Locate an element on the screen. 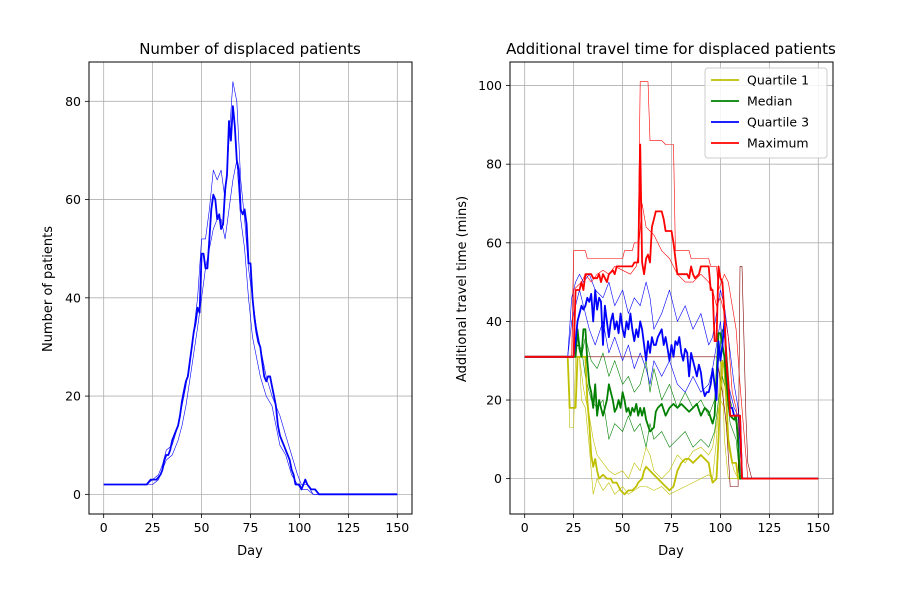 Image resolution: width=900 pixels, height=600 pixels. y-tick-label: 100 is located at coordinates (490, 85).